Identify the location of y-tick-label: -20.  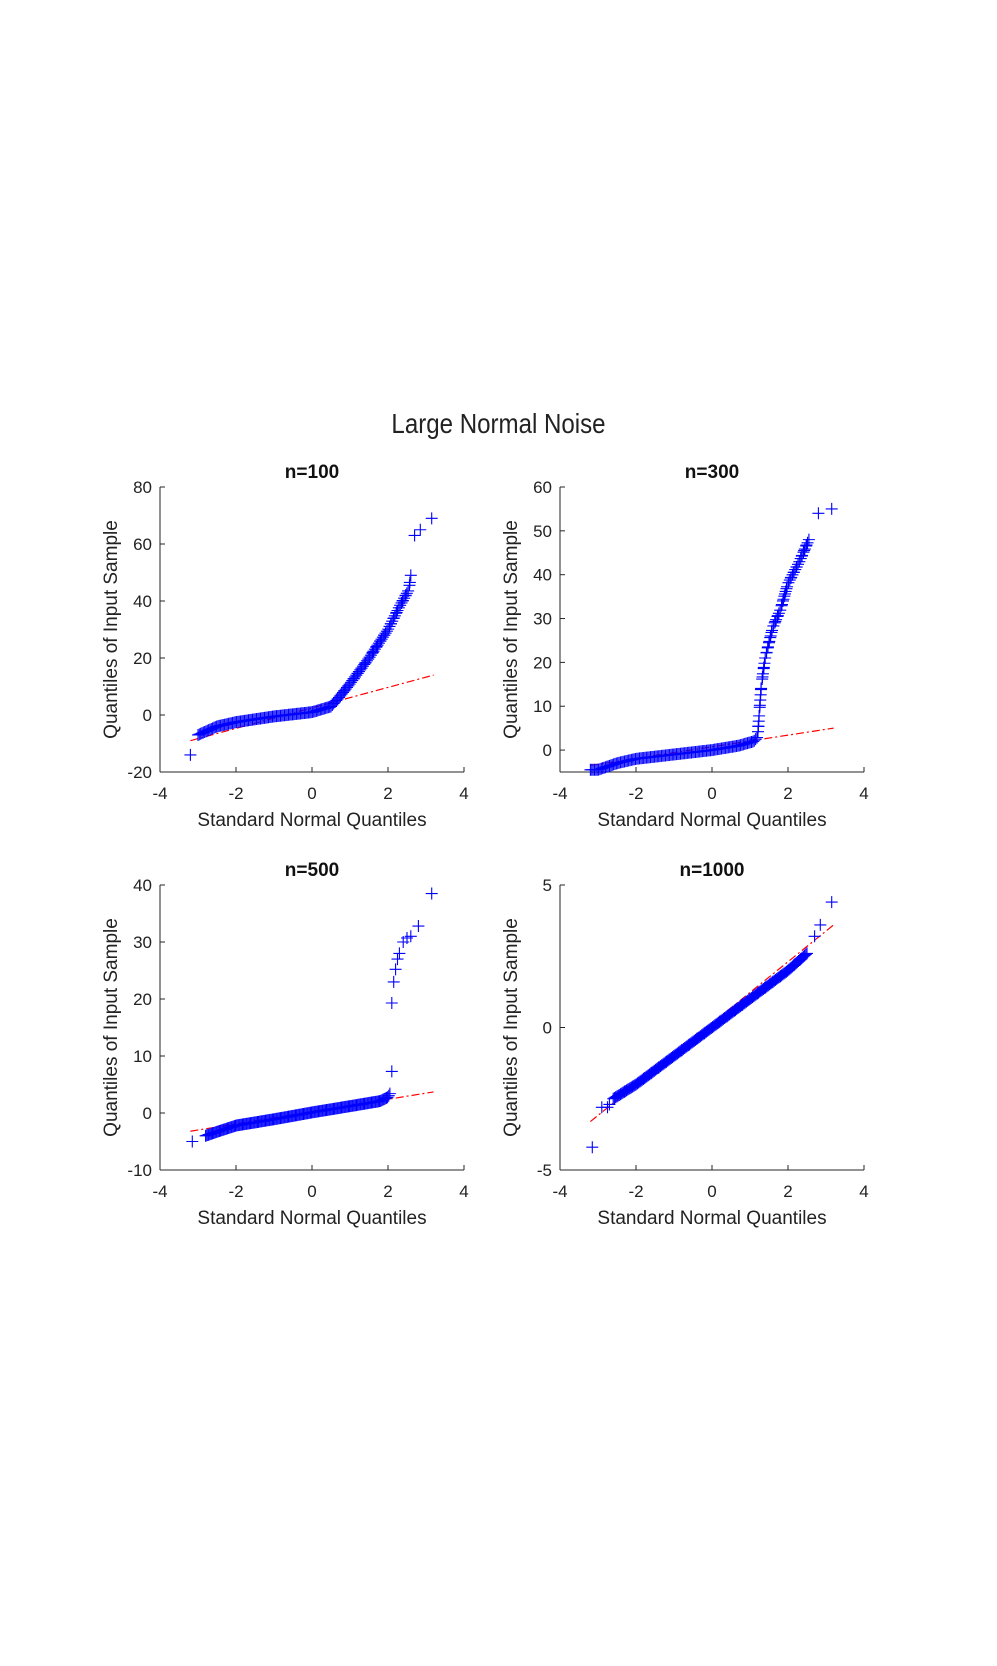
(139, 772).